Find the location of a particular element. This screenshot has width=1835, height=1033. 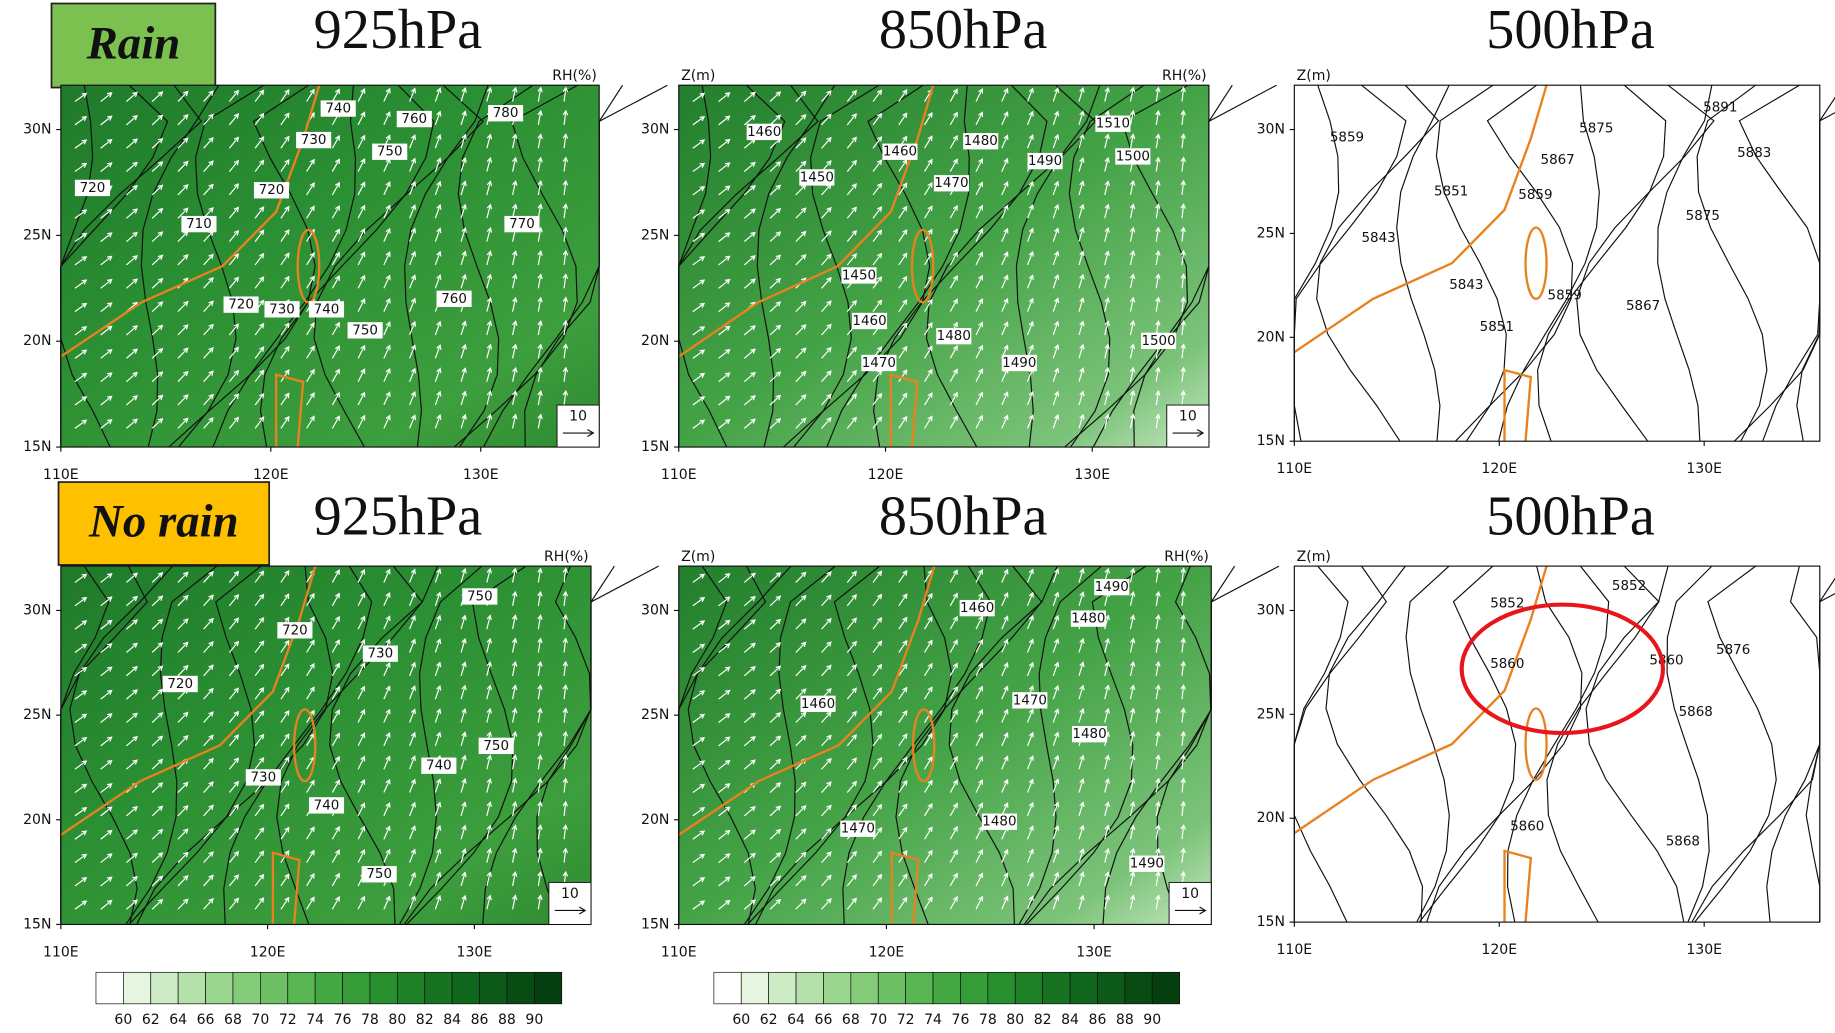

colorbar-label: 64 is located at coordinates (178, 1020).